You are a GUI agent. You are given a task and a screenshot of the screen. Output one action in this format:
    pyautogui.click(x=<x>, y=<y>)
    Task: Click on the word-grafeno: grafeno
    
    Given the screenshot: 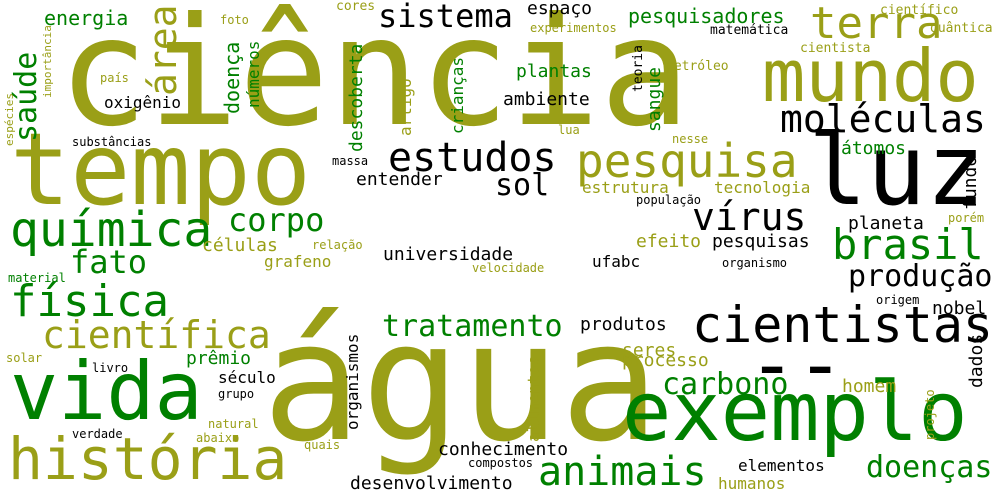 What is the action you would take?
    pyautogui.click(x=298, y=261)
    